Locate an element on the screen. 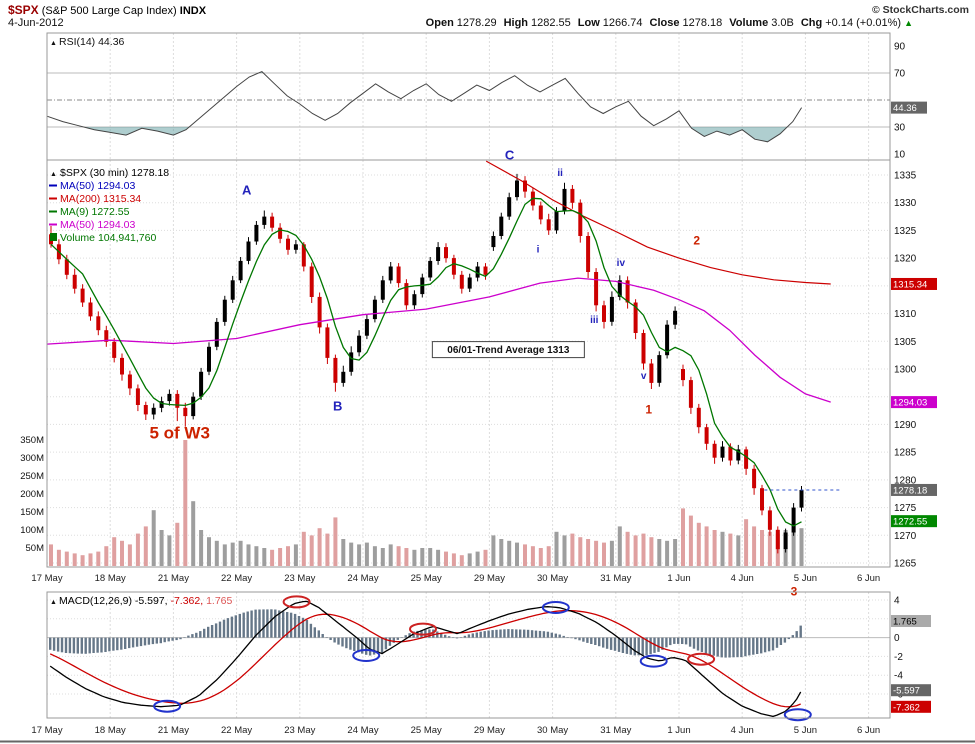 The width and height of the screenshot is (975, 744). svg-text: -5.597 is located at coordinates (906, 691).